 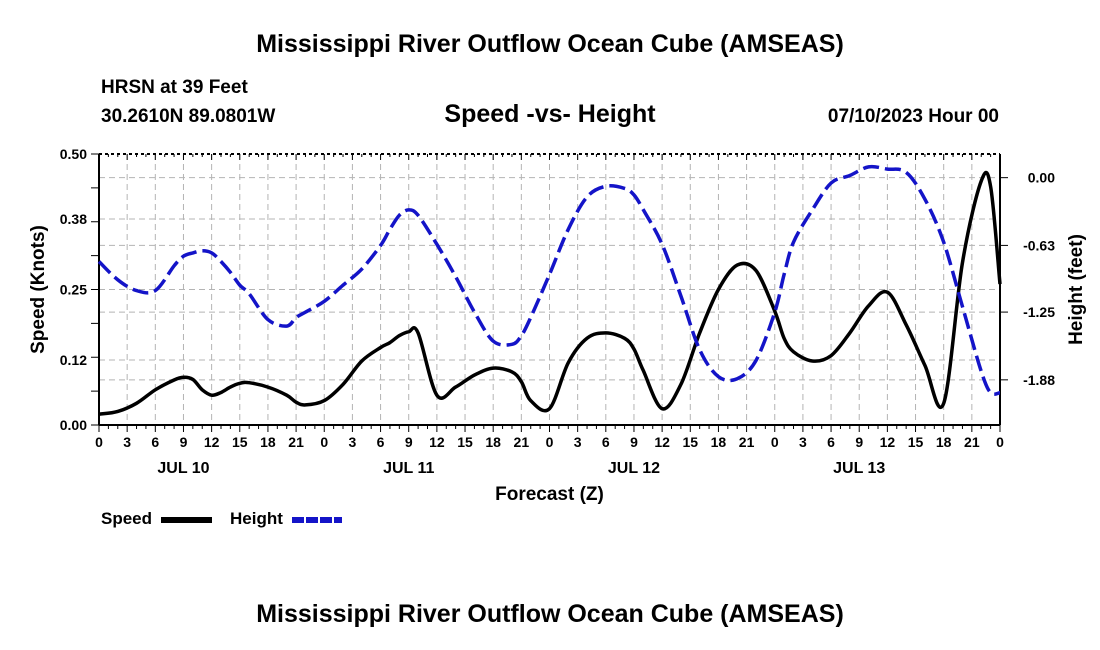 What do you see at coordinates (634, 468) in the screenshot?
I see `x-day-label: JUL 12` at bounding box center [634, 468].